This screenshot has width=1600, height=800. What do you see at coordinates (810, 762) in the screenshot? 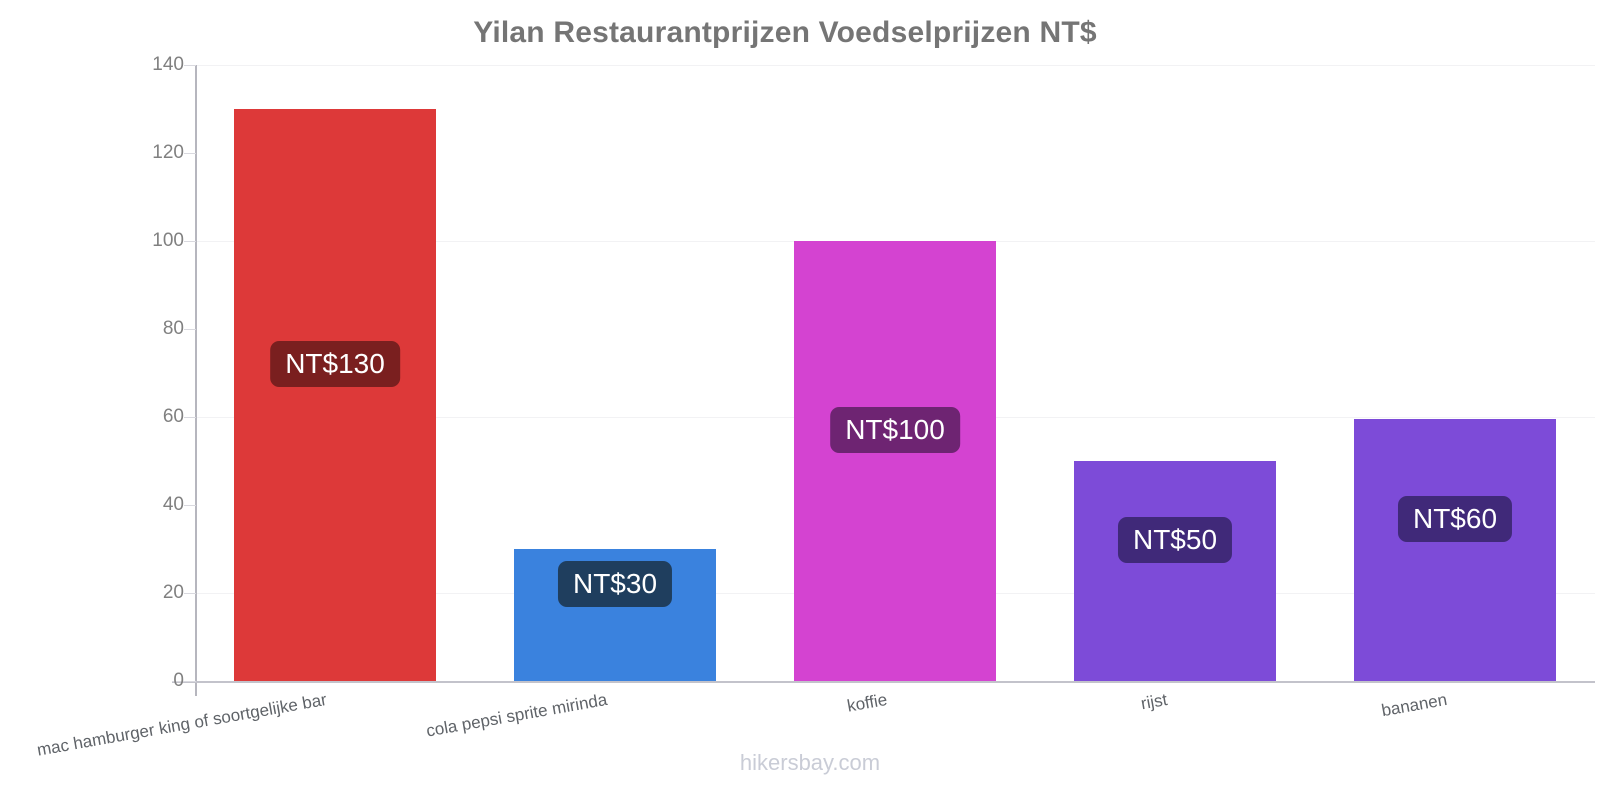
I see `hikersbay-link: hikersbay.com` at bounding box center [810, 762].